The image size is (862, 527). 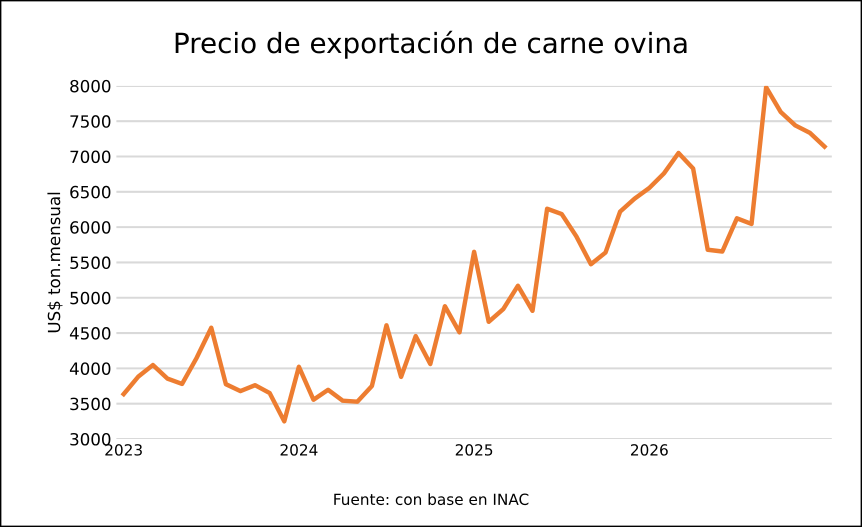 I want to click on y-tick-label: 6000, so click(x=90, y=227).